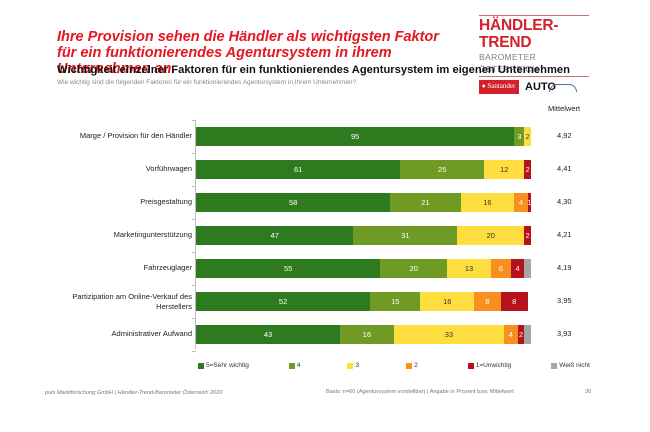 Image resolution: width=650 pixels, height=432 pixels. I want to click on legend-label: 2, so click(416, 365).